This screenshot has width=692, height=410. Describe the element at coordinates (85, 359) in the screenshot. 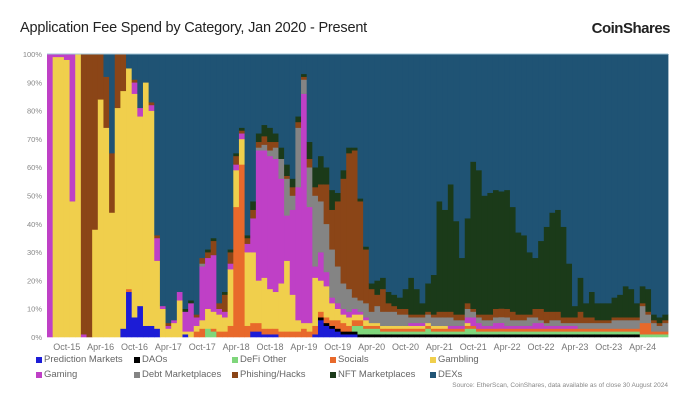

I see `legend-item: Prediction Markets` at that location.